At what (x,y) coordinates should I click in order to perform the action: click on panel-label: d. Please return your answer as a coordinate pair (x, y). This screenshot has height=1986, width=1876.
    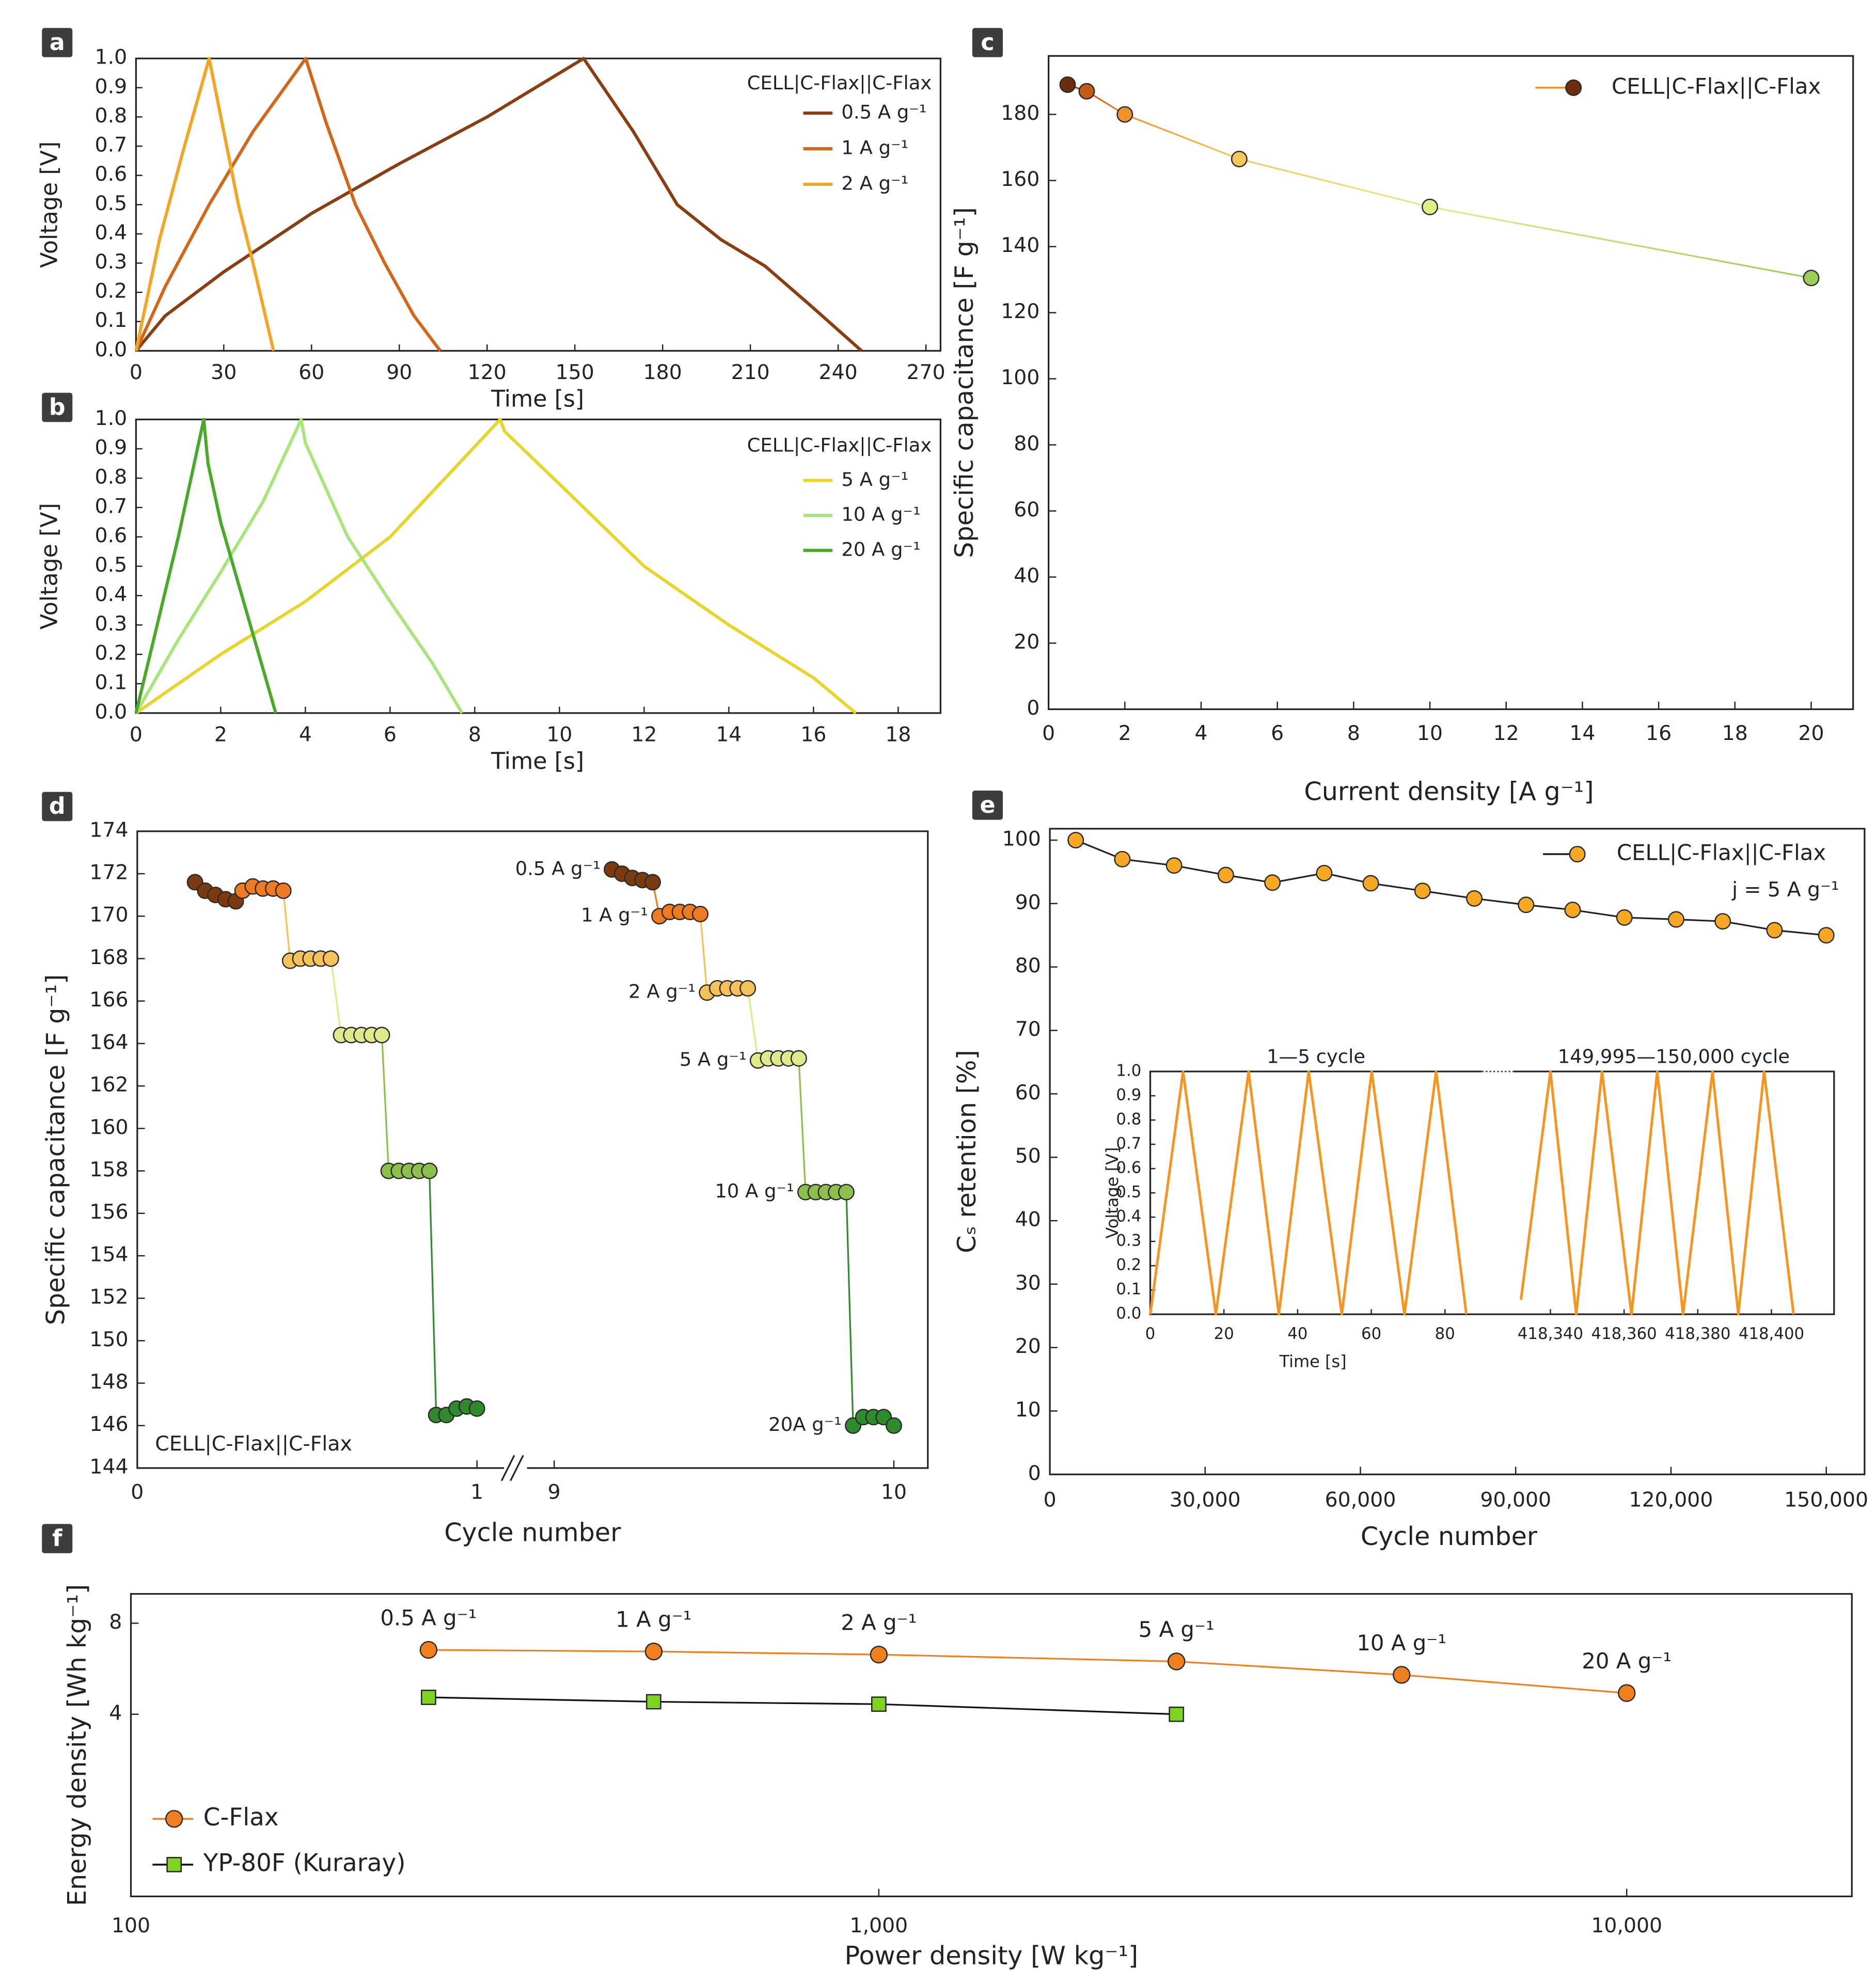
    Looking at the image, I should click on (57, 806).